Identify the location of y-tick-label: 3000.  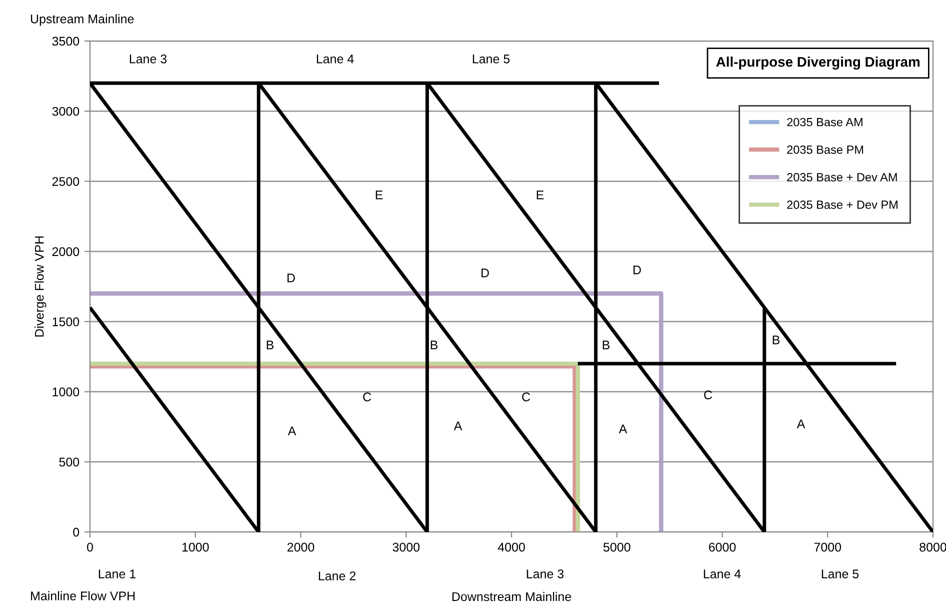
(66, 111).